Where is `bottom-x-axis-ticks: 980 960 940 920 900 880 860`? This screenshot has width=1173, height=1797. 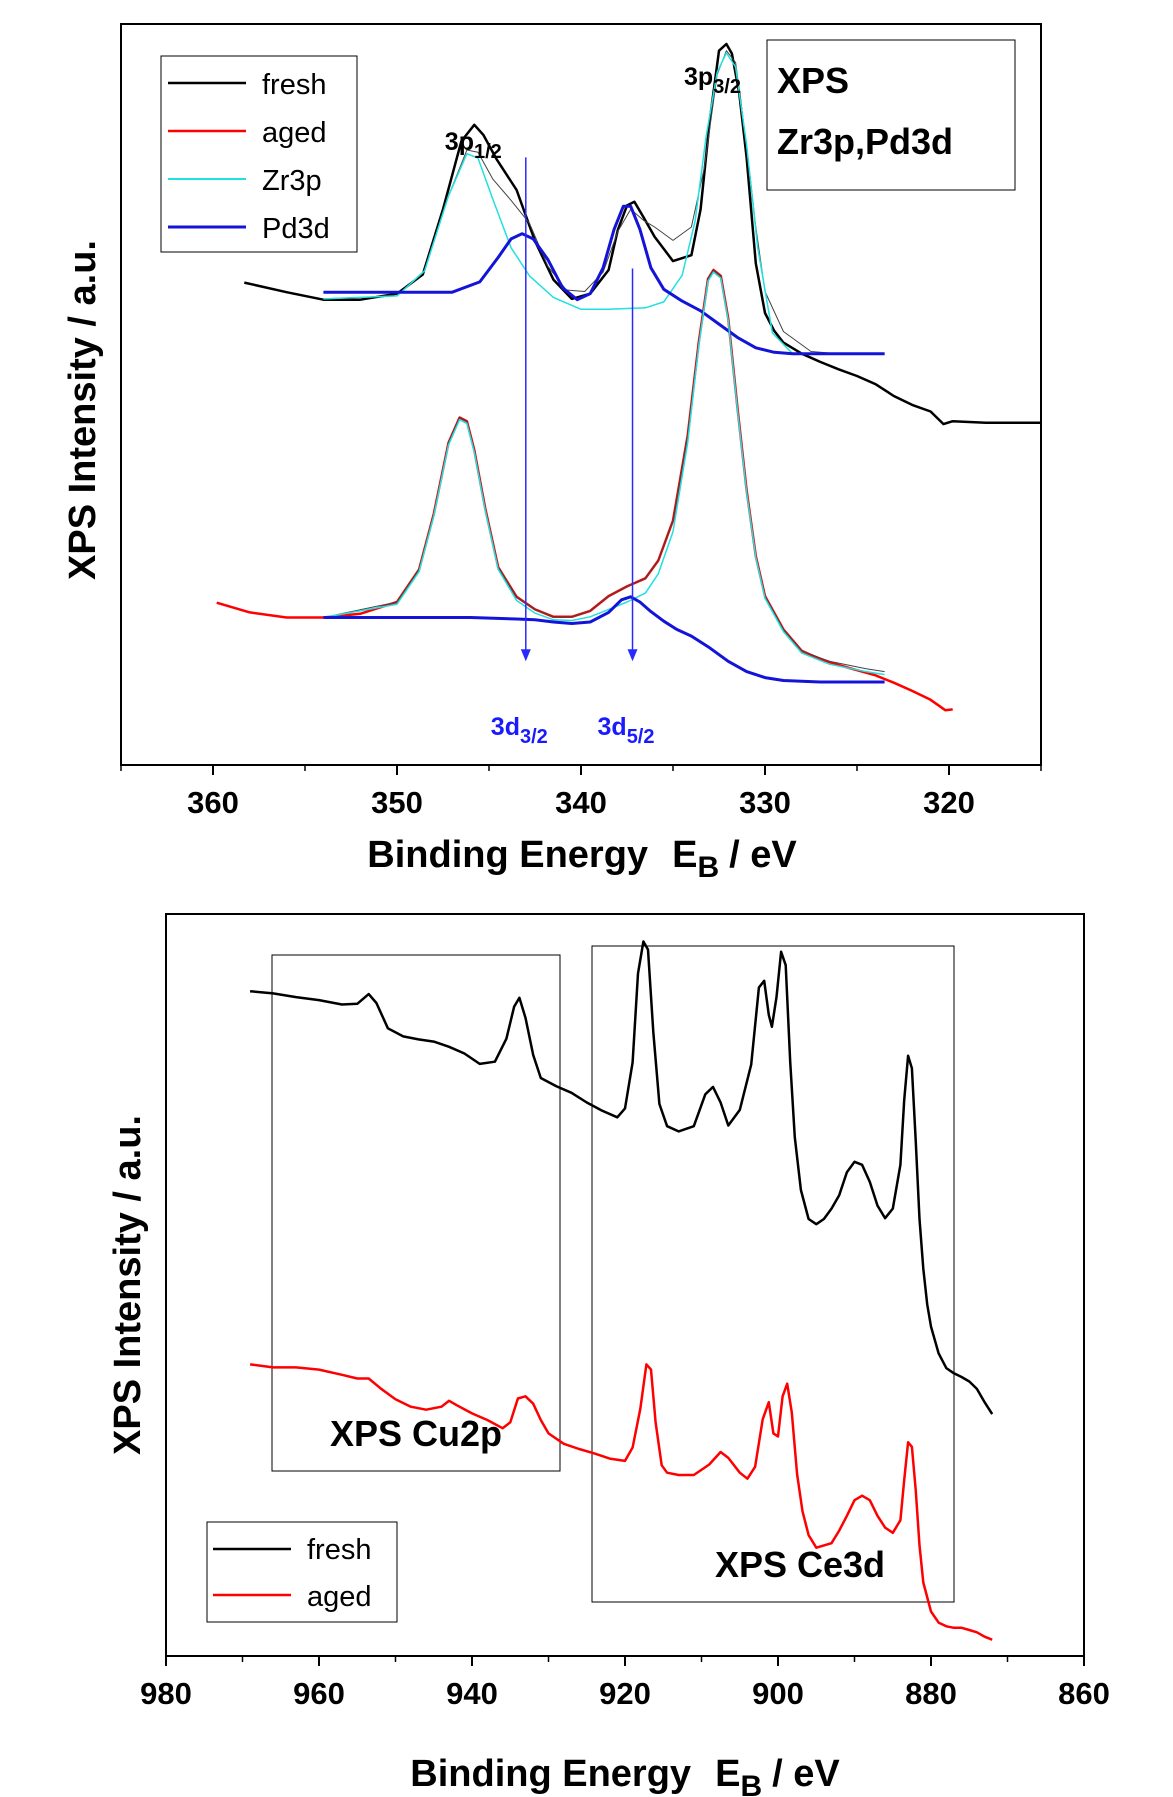
bottom-x-axis-ticks: 980 960 940 920 900 880 860 is located at coordinates (625, 1683).